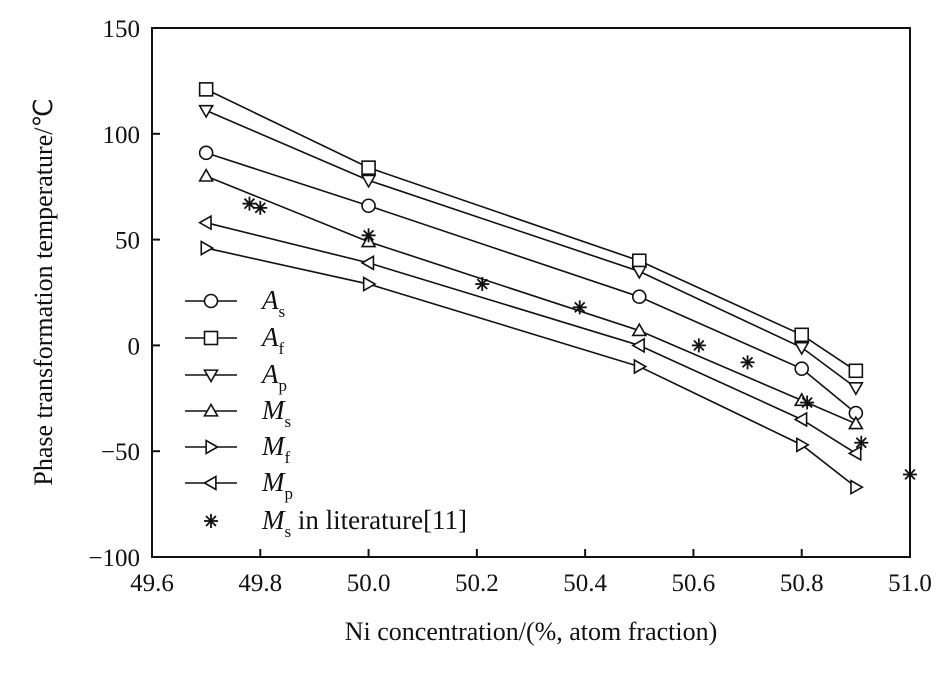 The image size is (947, 694). Describe the element at coordinates (122, 29) in the screenshot. I see `y-tick-label: 150` at that location.